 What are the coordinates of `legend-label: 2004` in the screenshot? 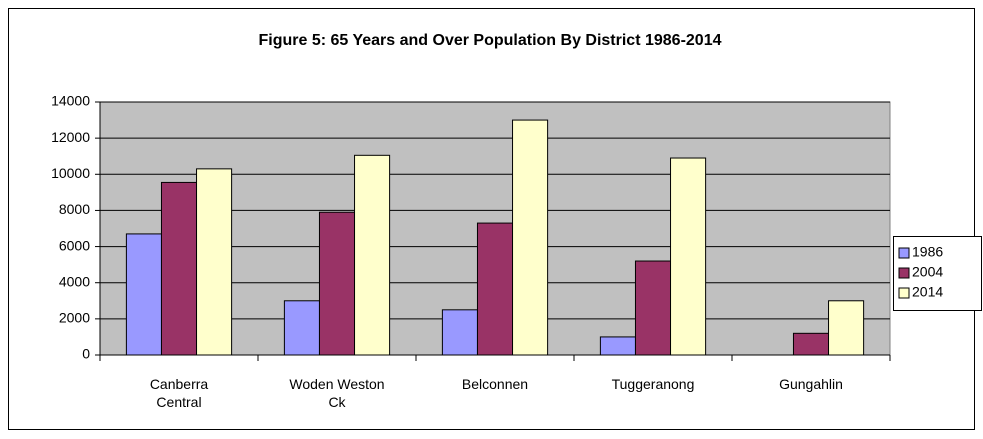 It's located at (927, 272).